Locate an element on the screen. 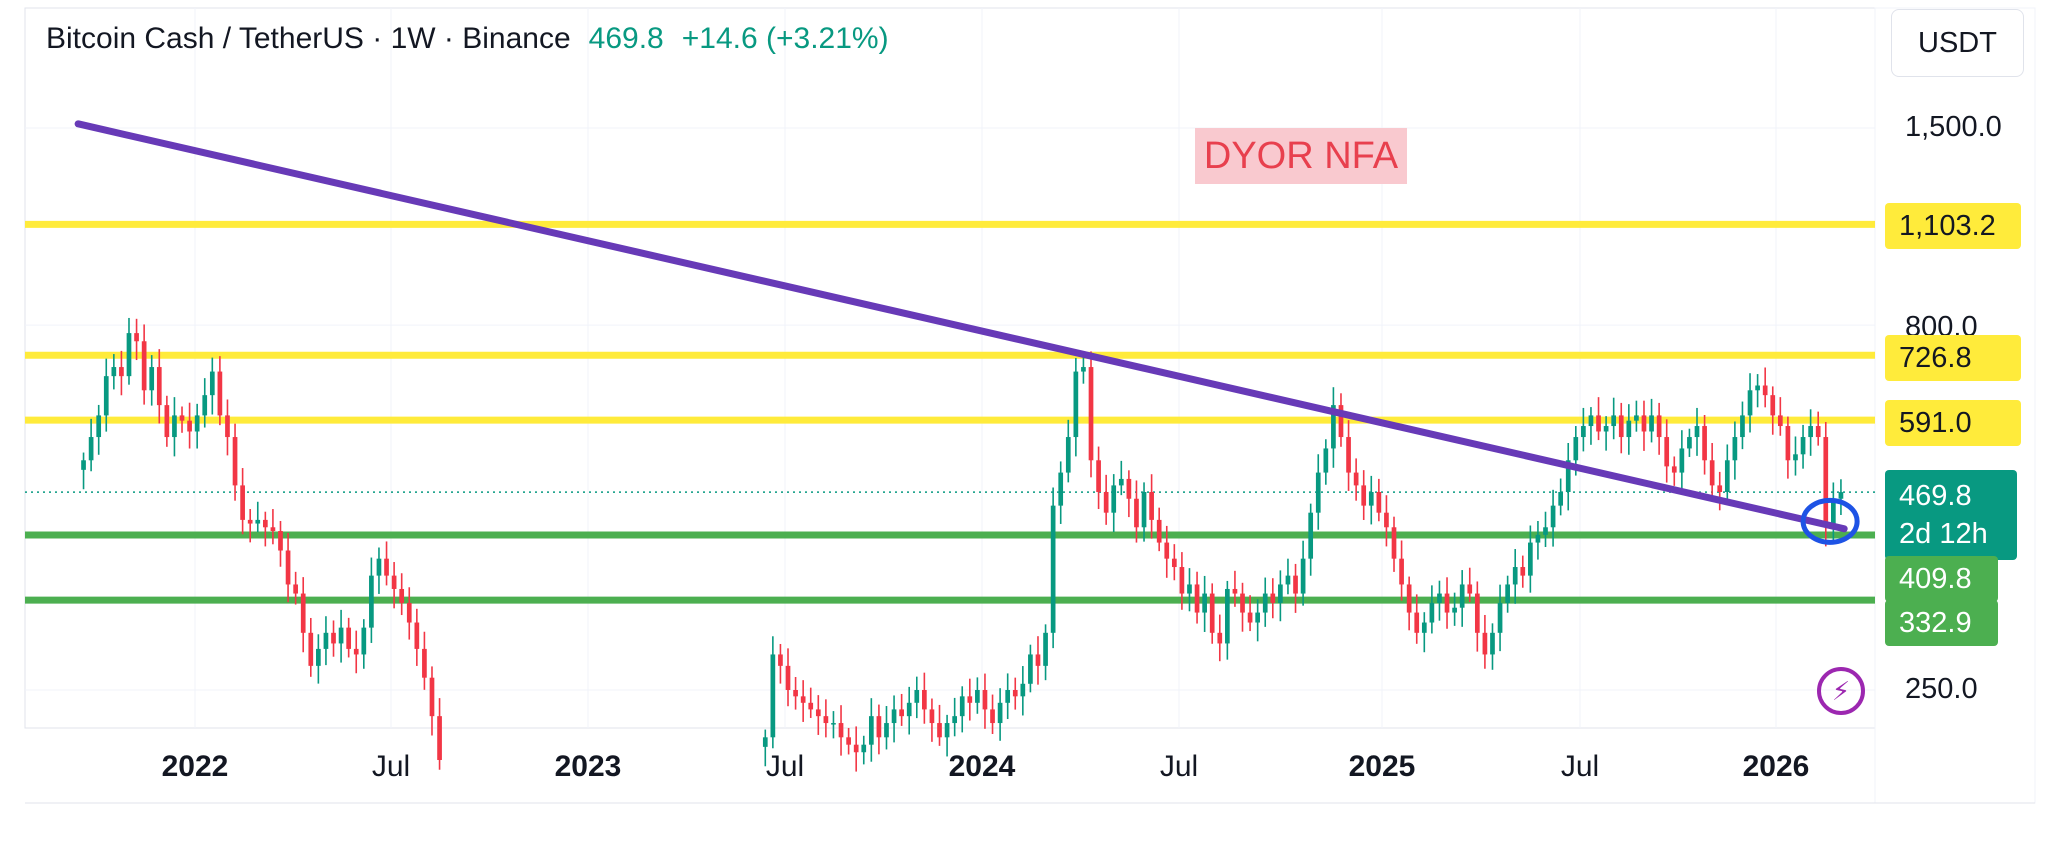 The width and height of the screenshot is (2048, 841). currency-button: USDT is located at coordinates (1957, 43).